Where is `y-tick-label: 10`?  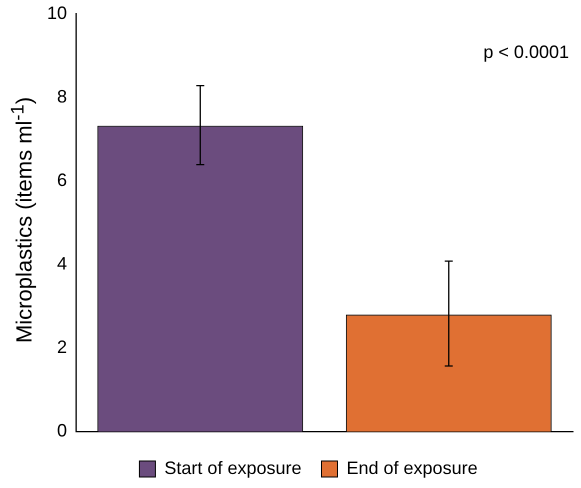
y-tick-label: 10 is located at coordinates (57, 12).